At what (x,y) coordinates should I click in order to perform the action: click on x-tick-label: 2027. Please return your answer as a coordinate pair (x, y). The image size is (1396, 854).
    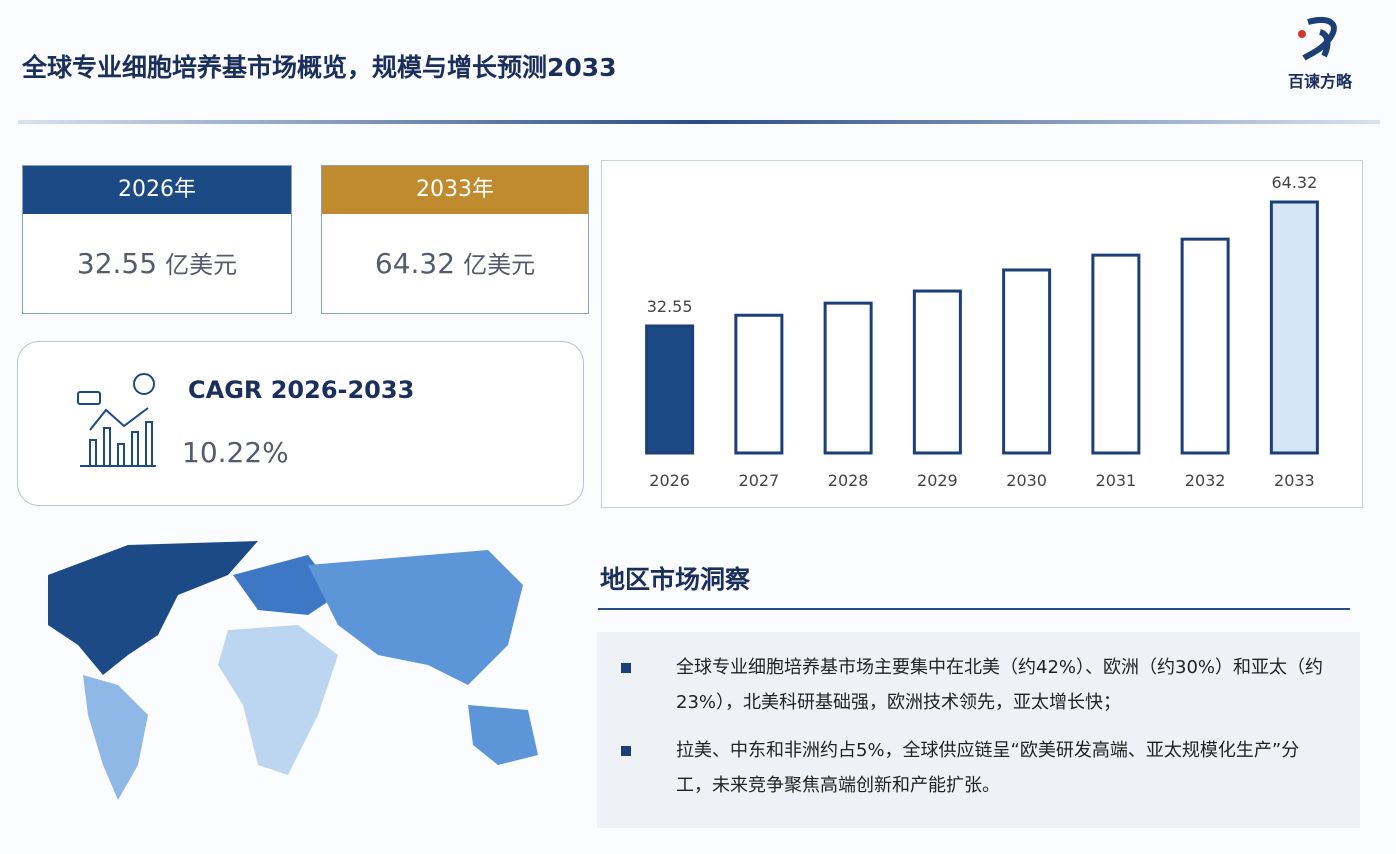
    Looking at the image, I should click on (759, 480).